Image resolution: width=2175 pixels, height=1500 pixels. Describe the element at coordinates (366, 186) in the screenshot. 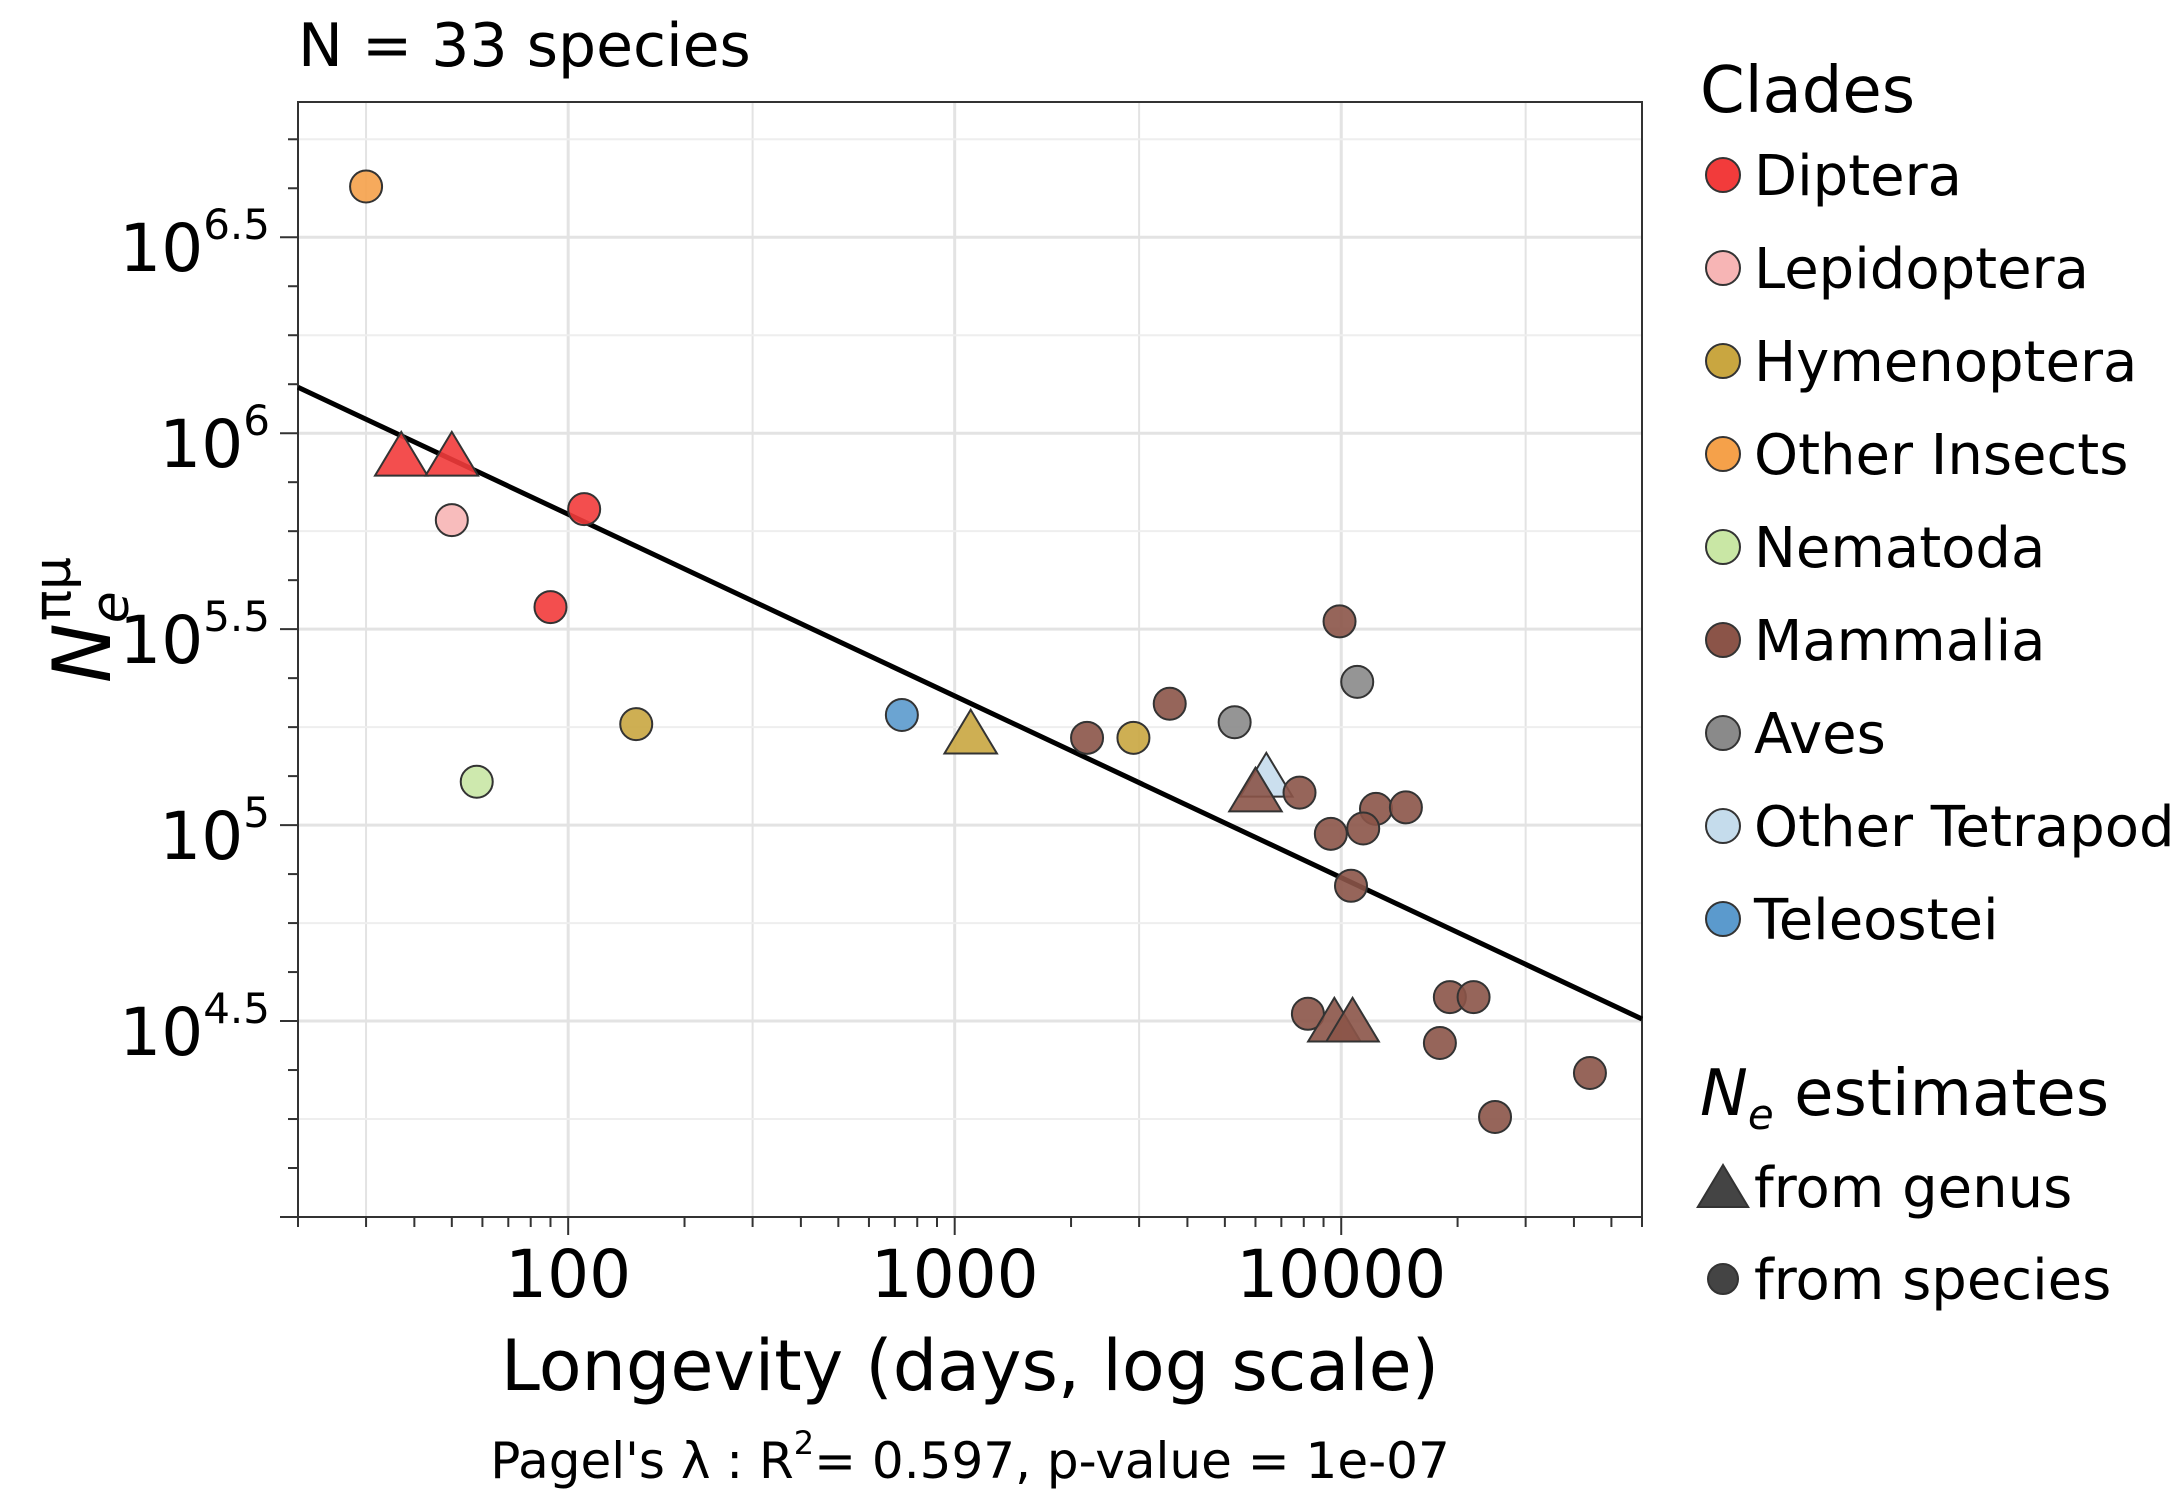

I see `point-other-insects-circle` at that location.